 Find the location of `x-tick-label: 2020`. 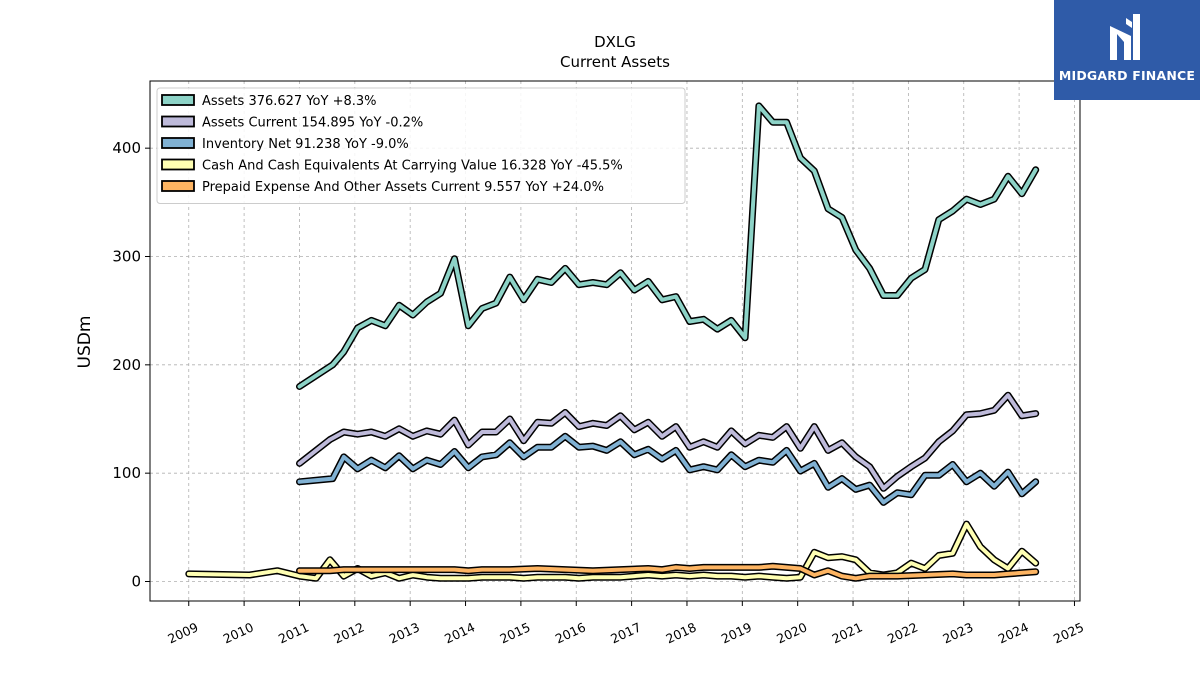

x-tick-label: 2020 is located at coordinates (791, 632).